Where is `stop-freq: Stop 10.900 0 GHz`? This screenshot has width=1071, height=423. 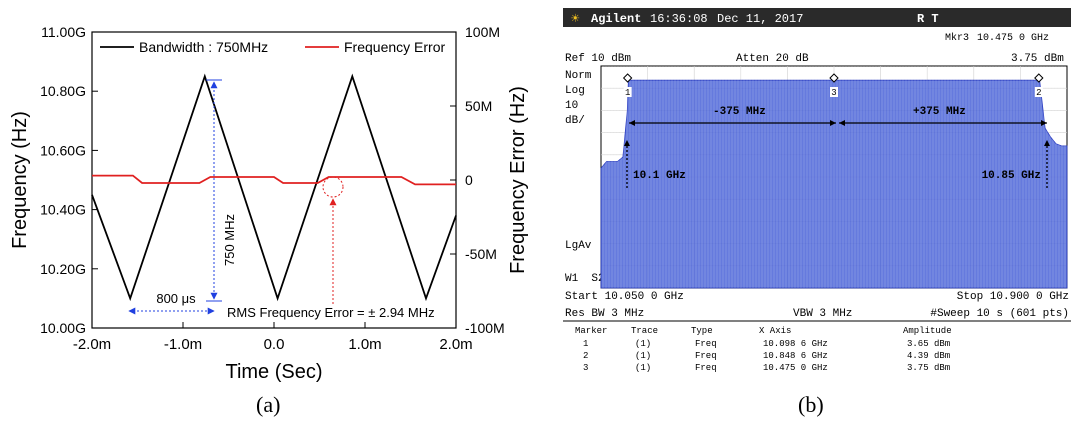
stop-freq: Stop 10.900 0 GHz is located at coordinates (1013, 297).